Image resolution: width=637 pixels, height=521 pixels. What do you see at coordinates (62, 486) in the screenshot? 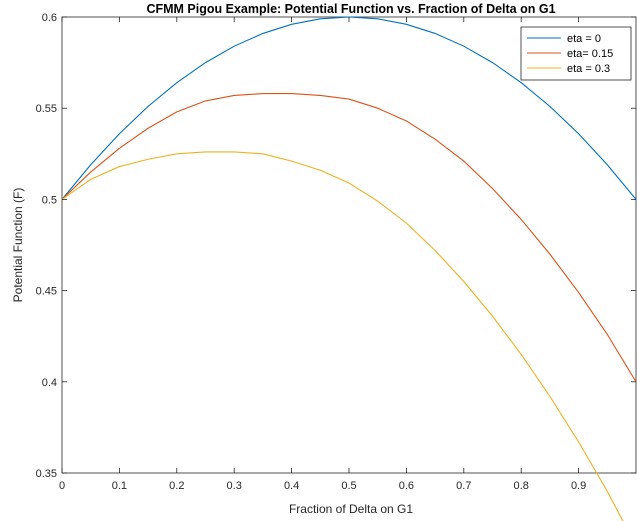
I see `x-tick-label: 0` at bounding box center [62, 486].